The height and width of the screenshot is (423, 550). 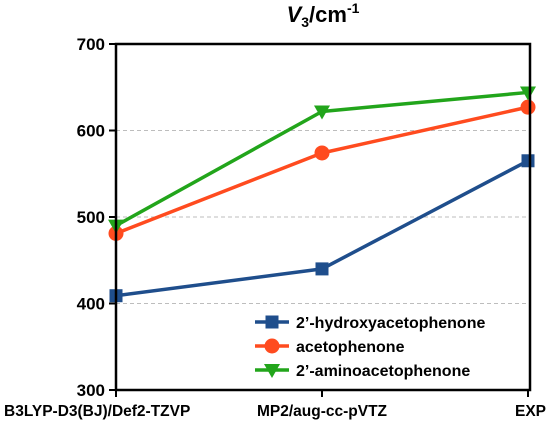 What do you see at coordinates (91, 44) in the screenshot?
I see `y-tick-label: 700` at bounding box center [91, 44].